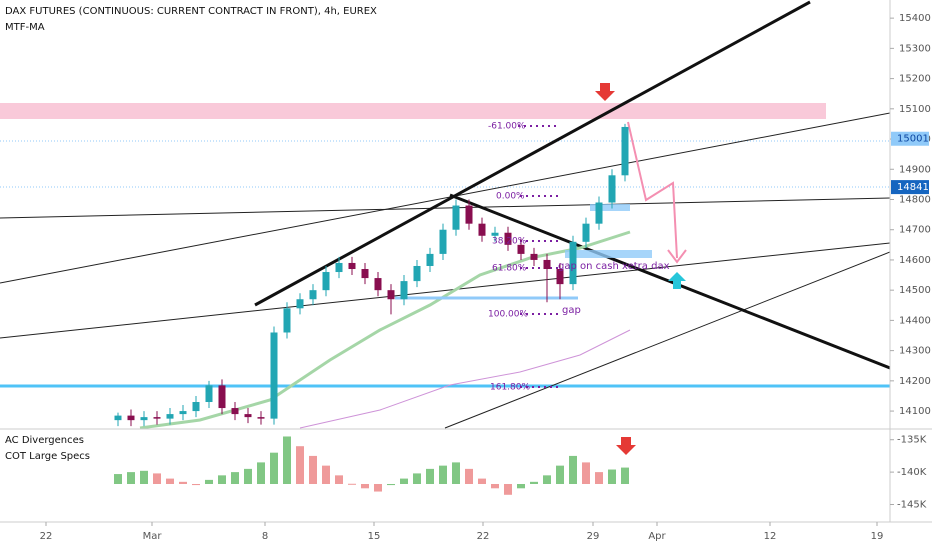 The width and height of the screenshot is (932, 550). Describe the element at coordinates (915, 199) in the screenshot. I see `y-tick-label: 14800` at that location.